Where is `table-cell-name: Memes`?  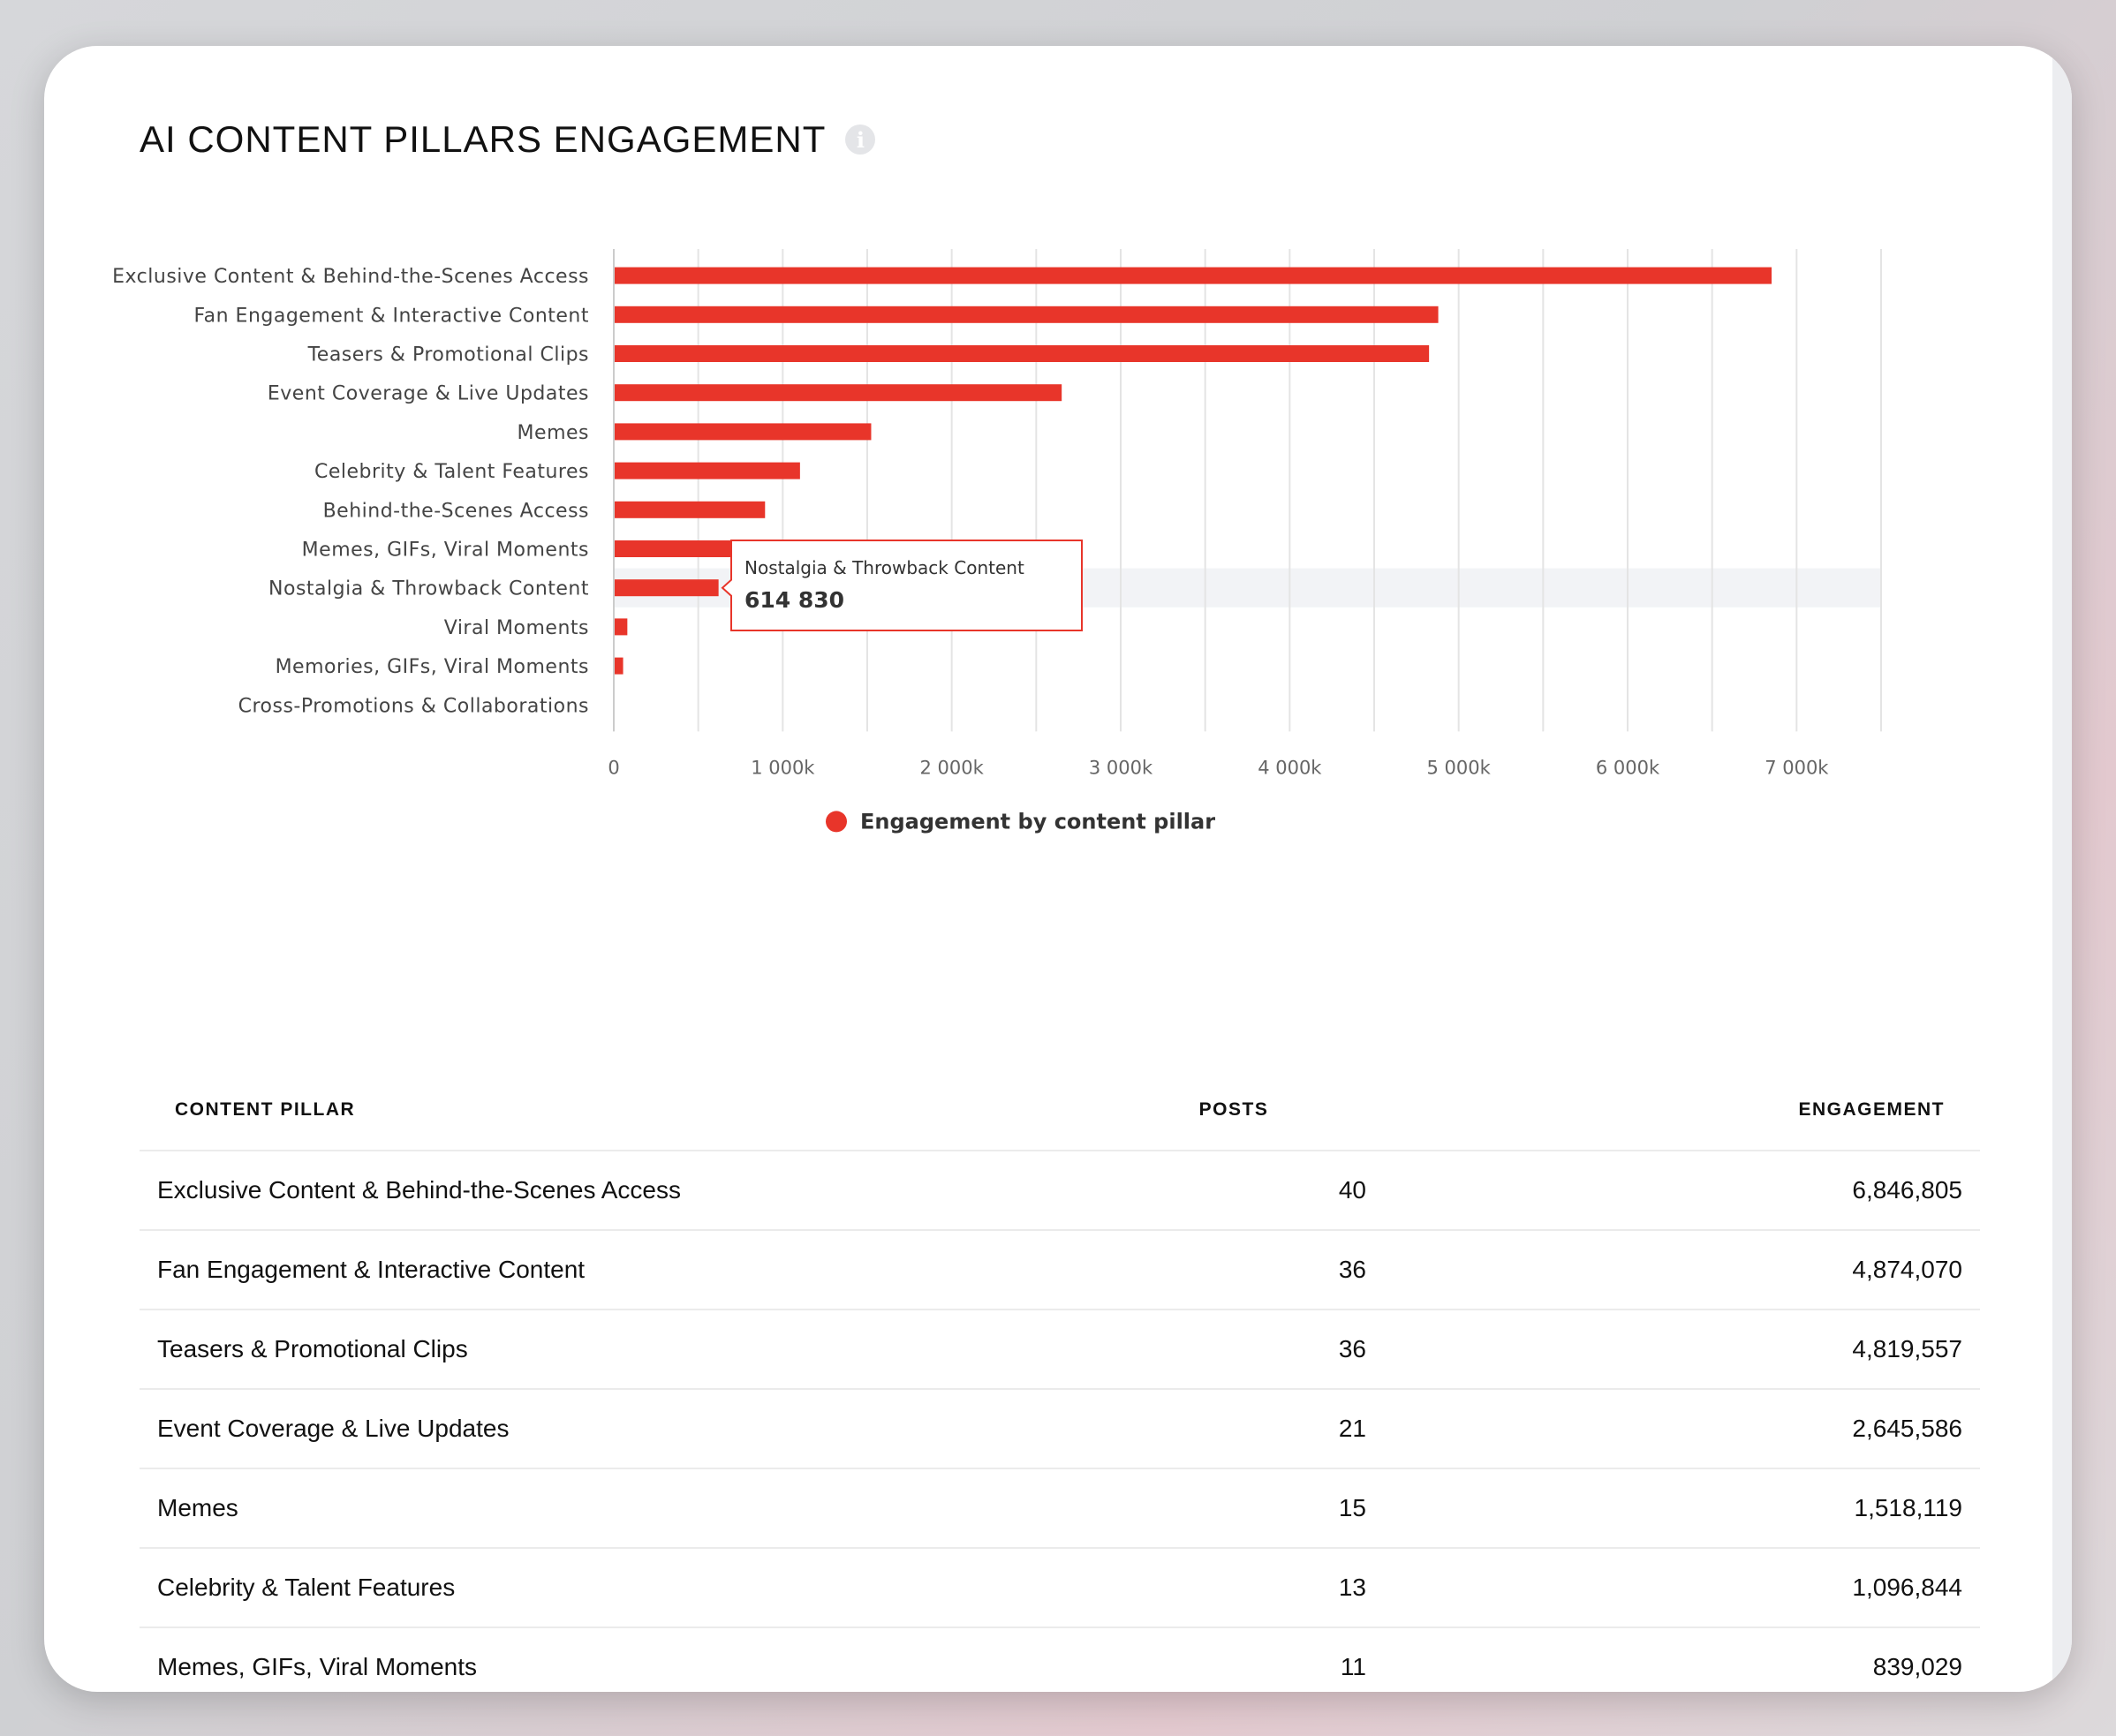 table-cell-name: Memes is located at coordinates (197, 1507).